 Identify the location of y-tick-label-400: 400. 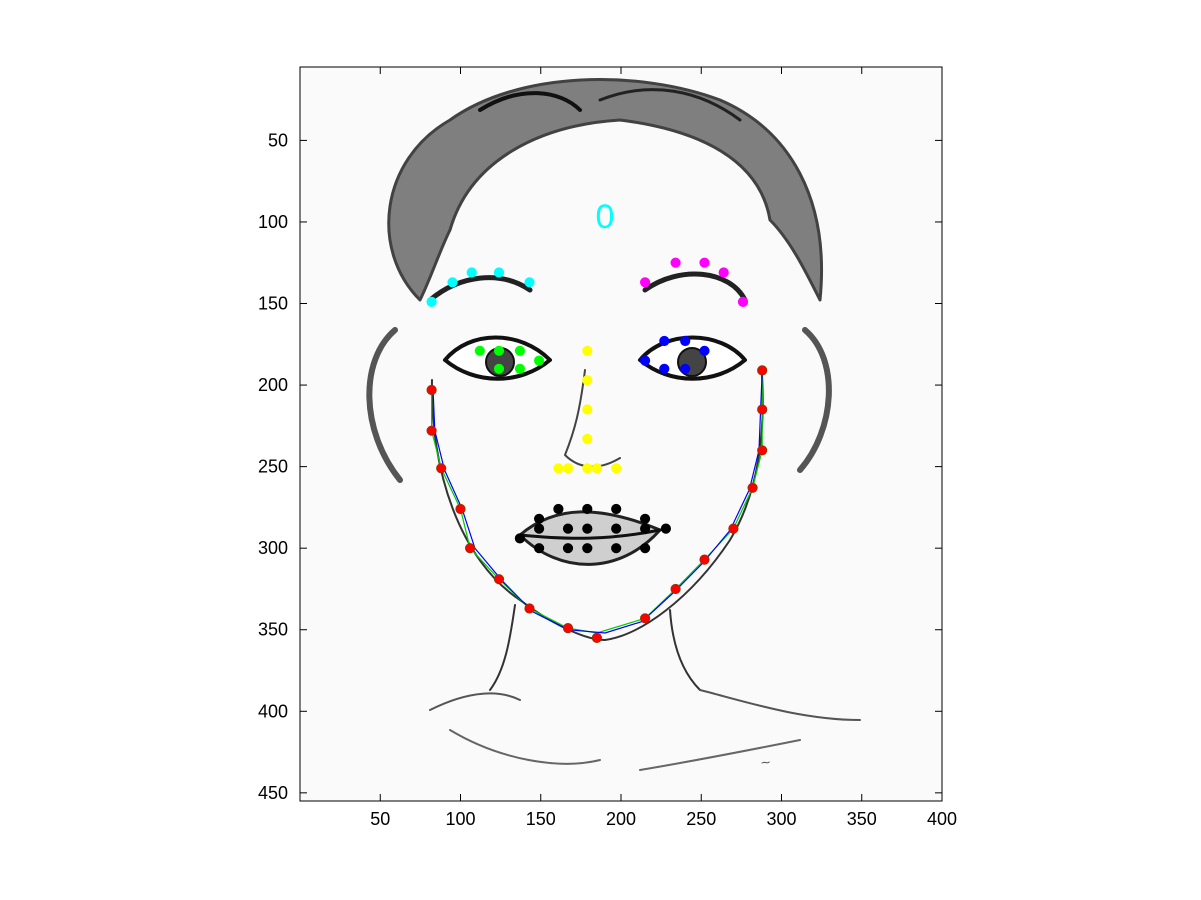
(273, 711).